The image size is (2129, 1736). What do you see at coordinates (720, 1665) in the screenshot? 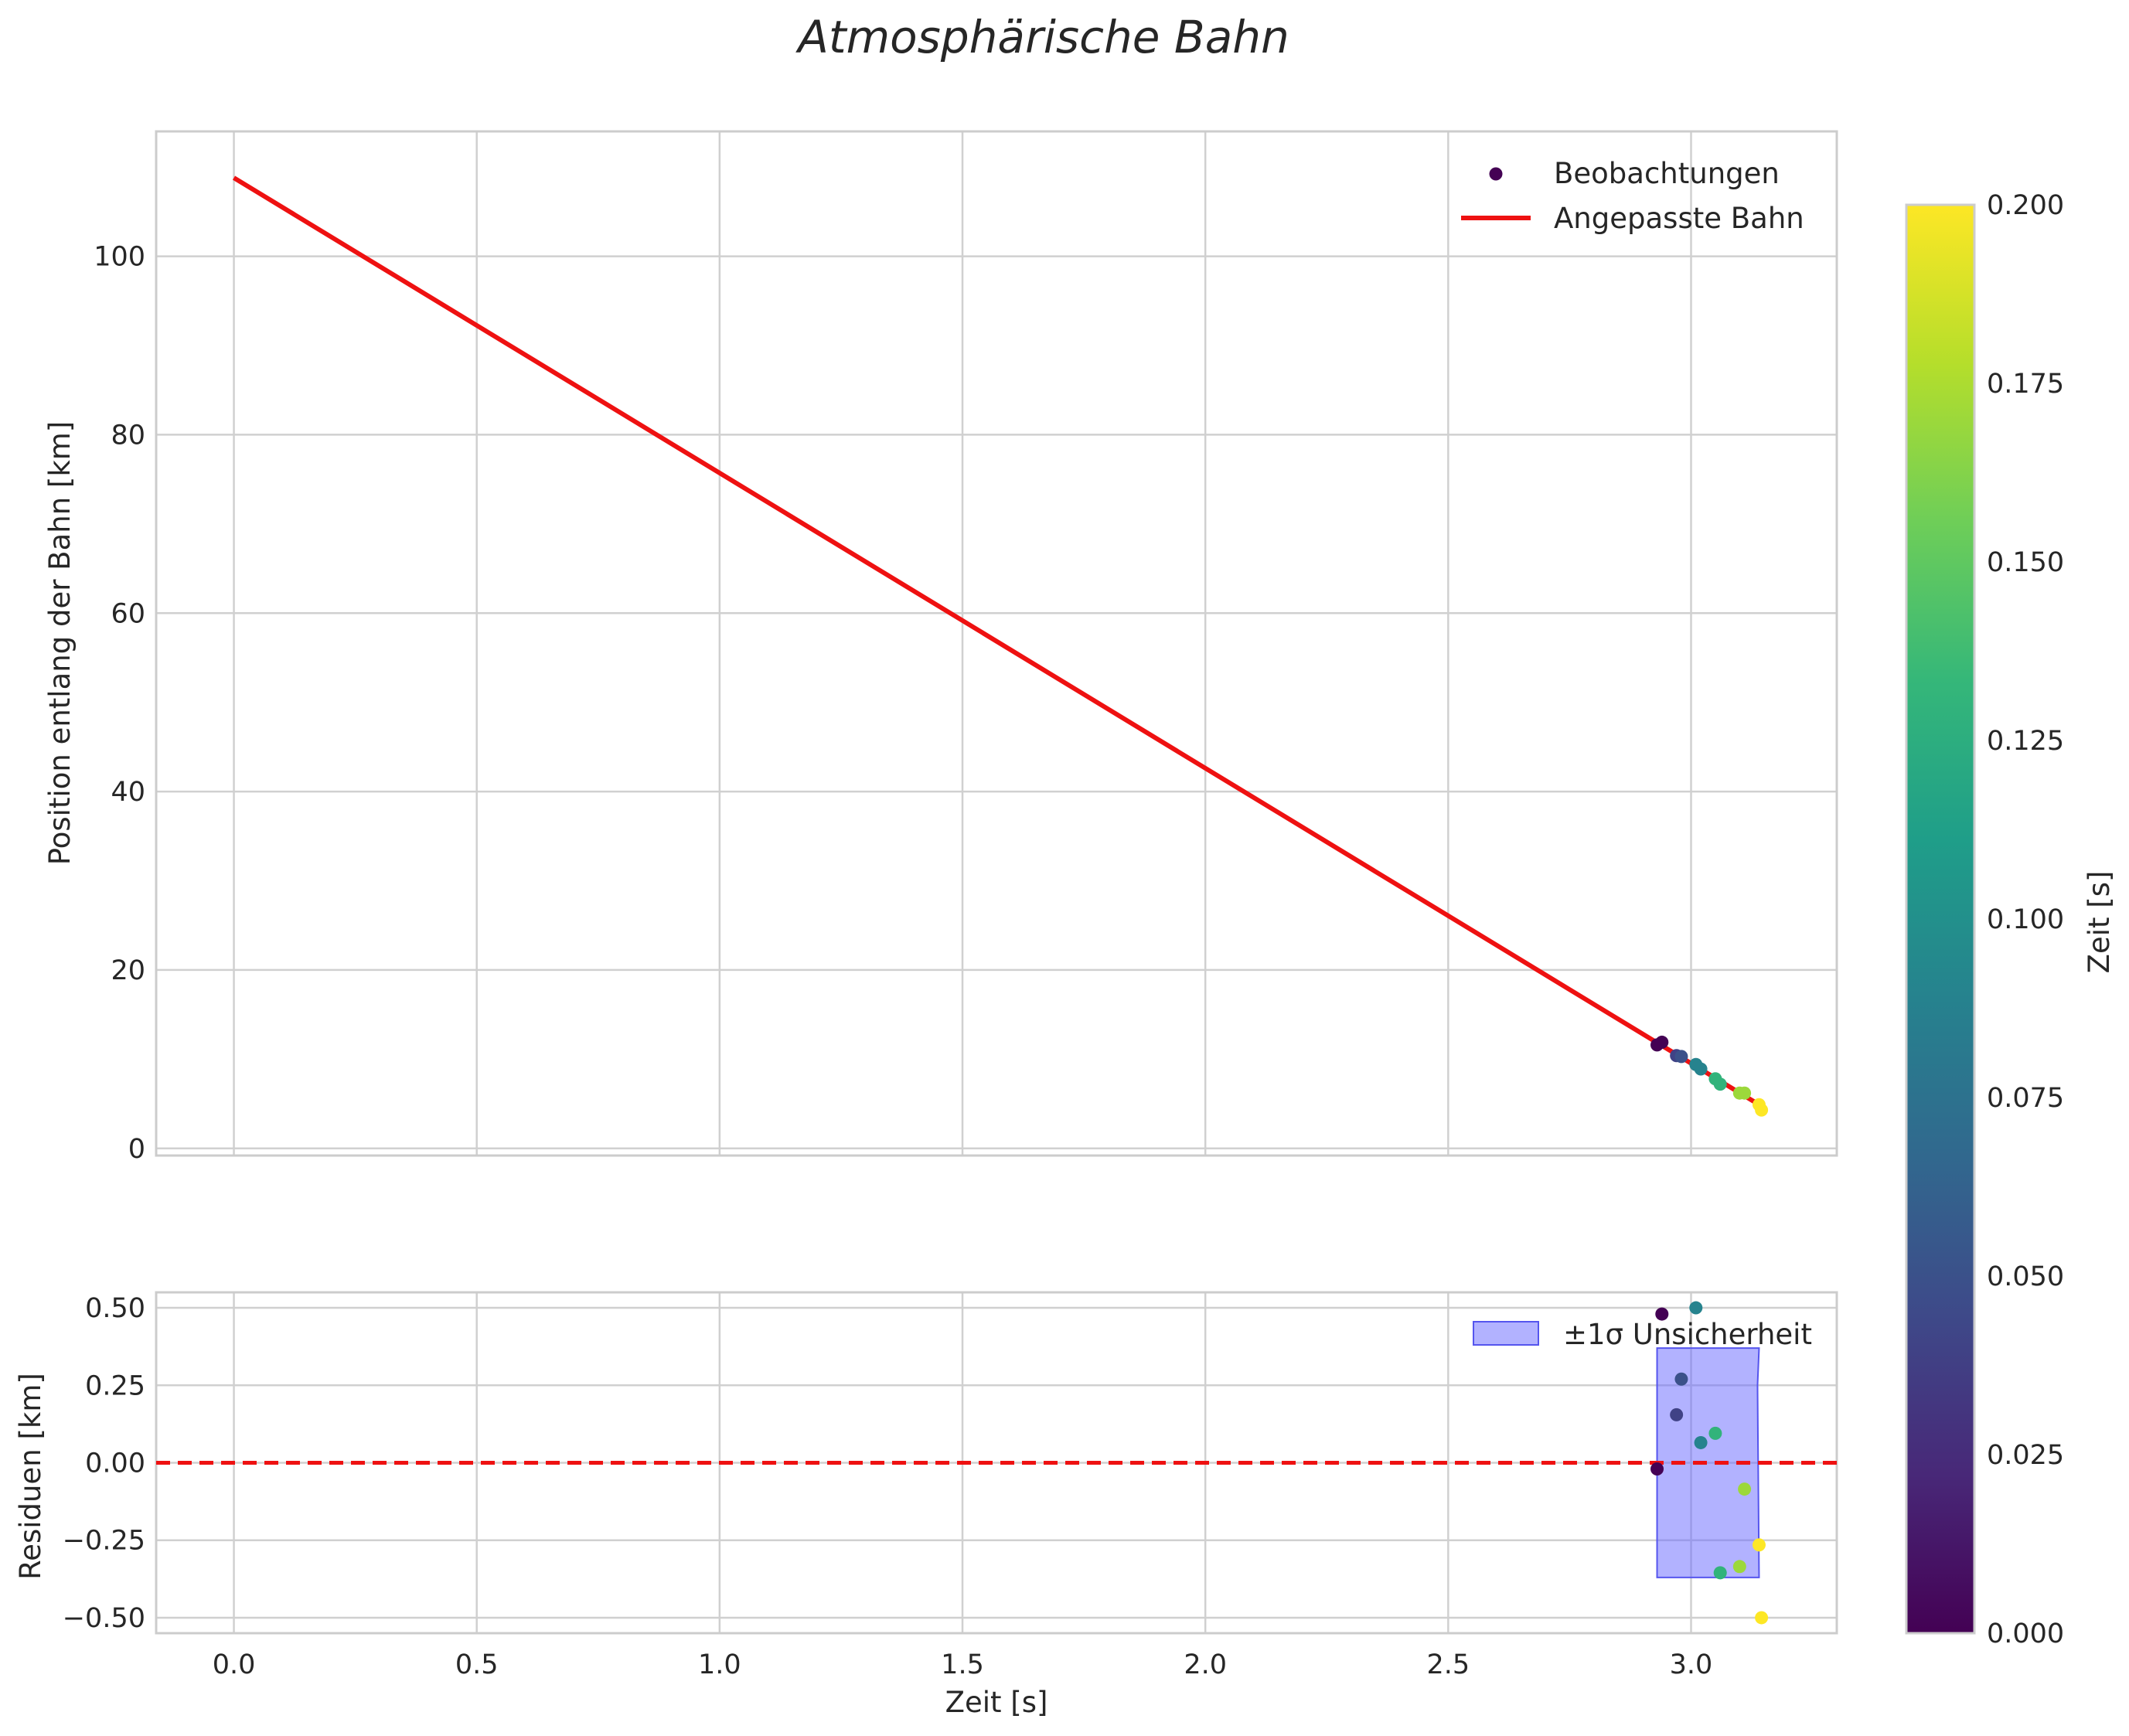
I see `x-tick-label: 1.0` at bounding box center [720, 1665].